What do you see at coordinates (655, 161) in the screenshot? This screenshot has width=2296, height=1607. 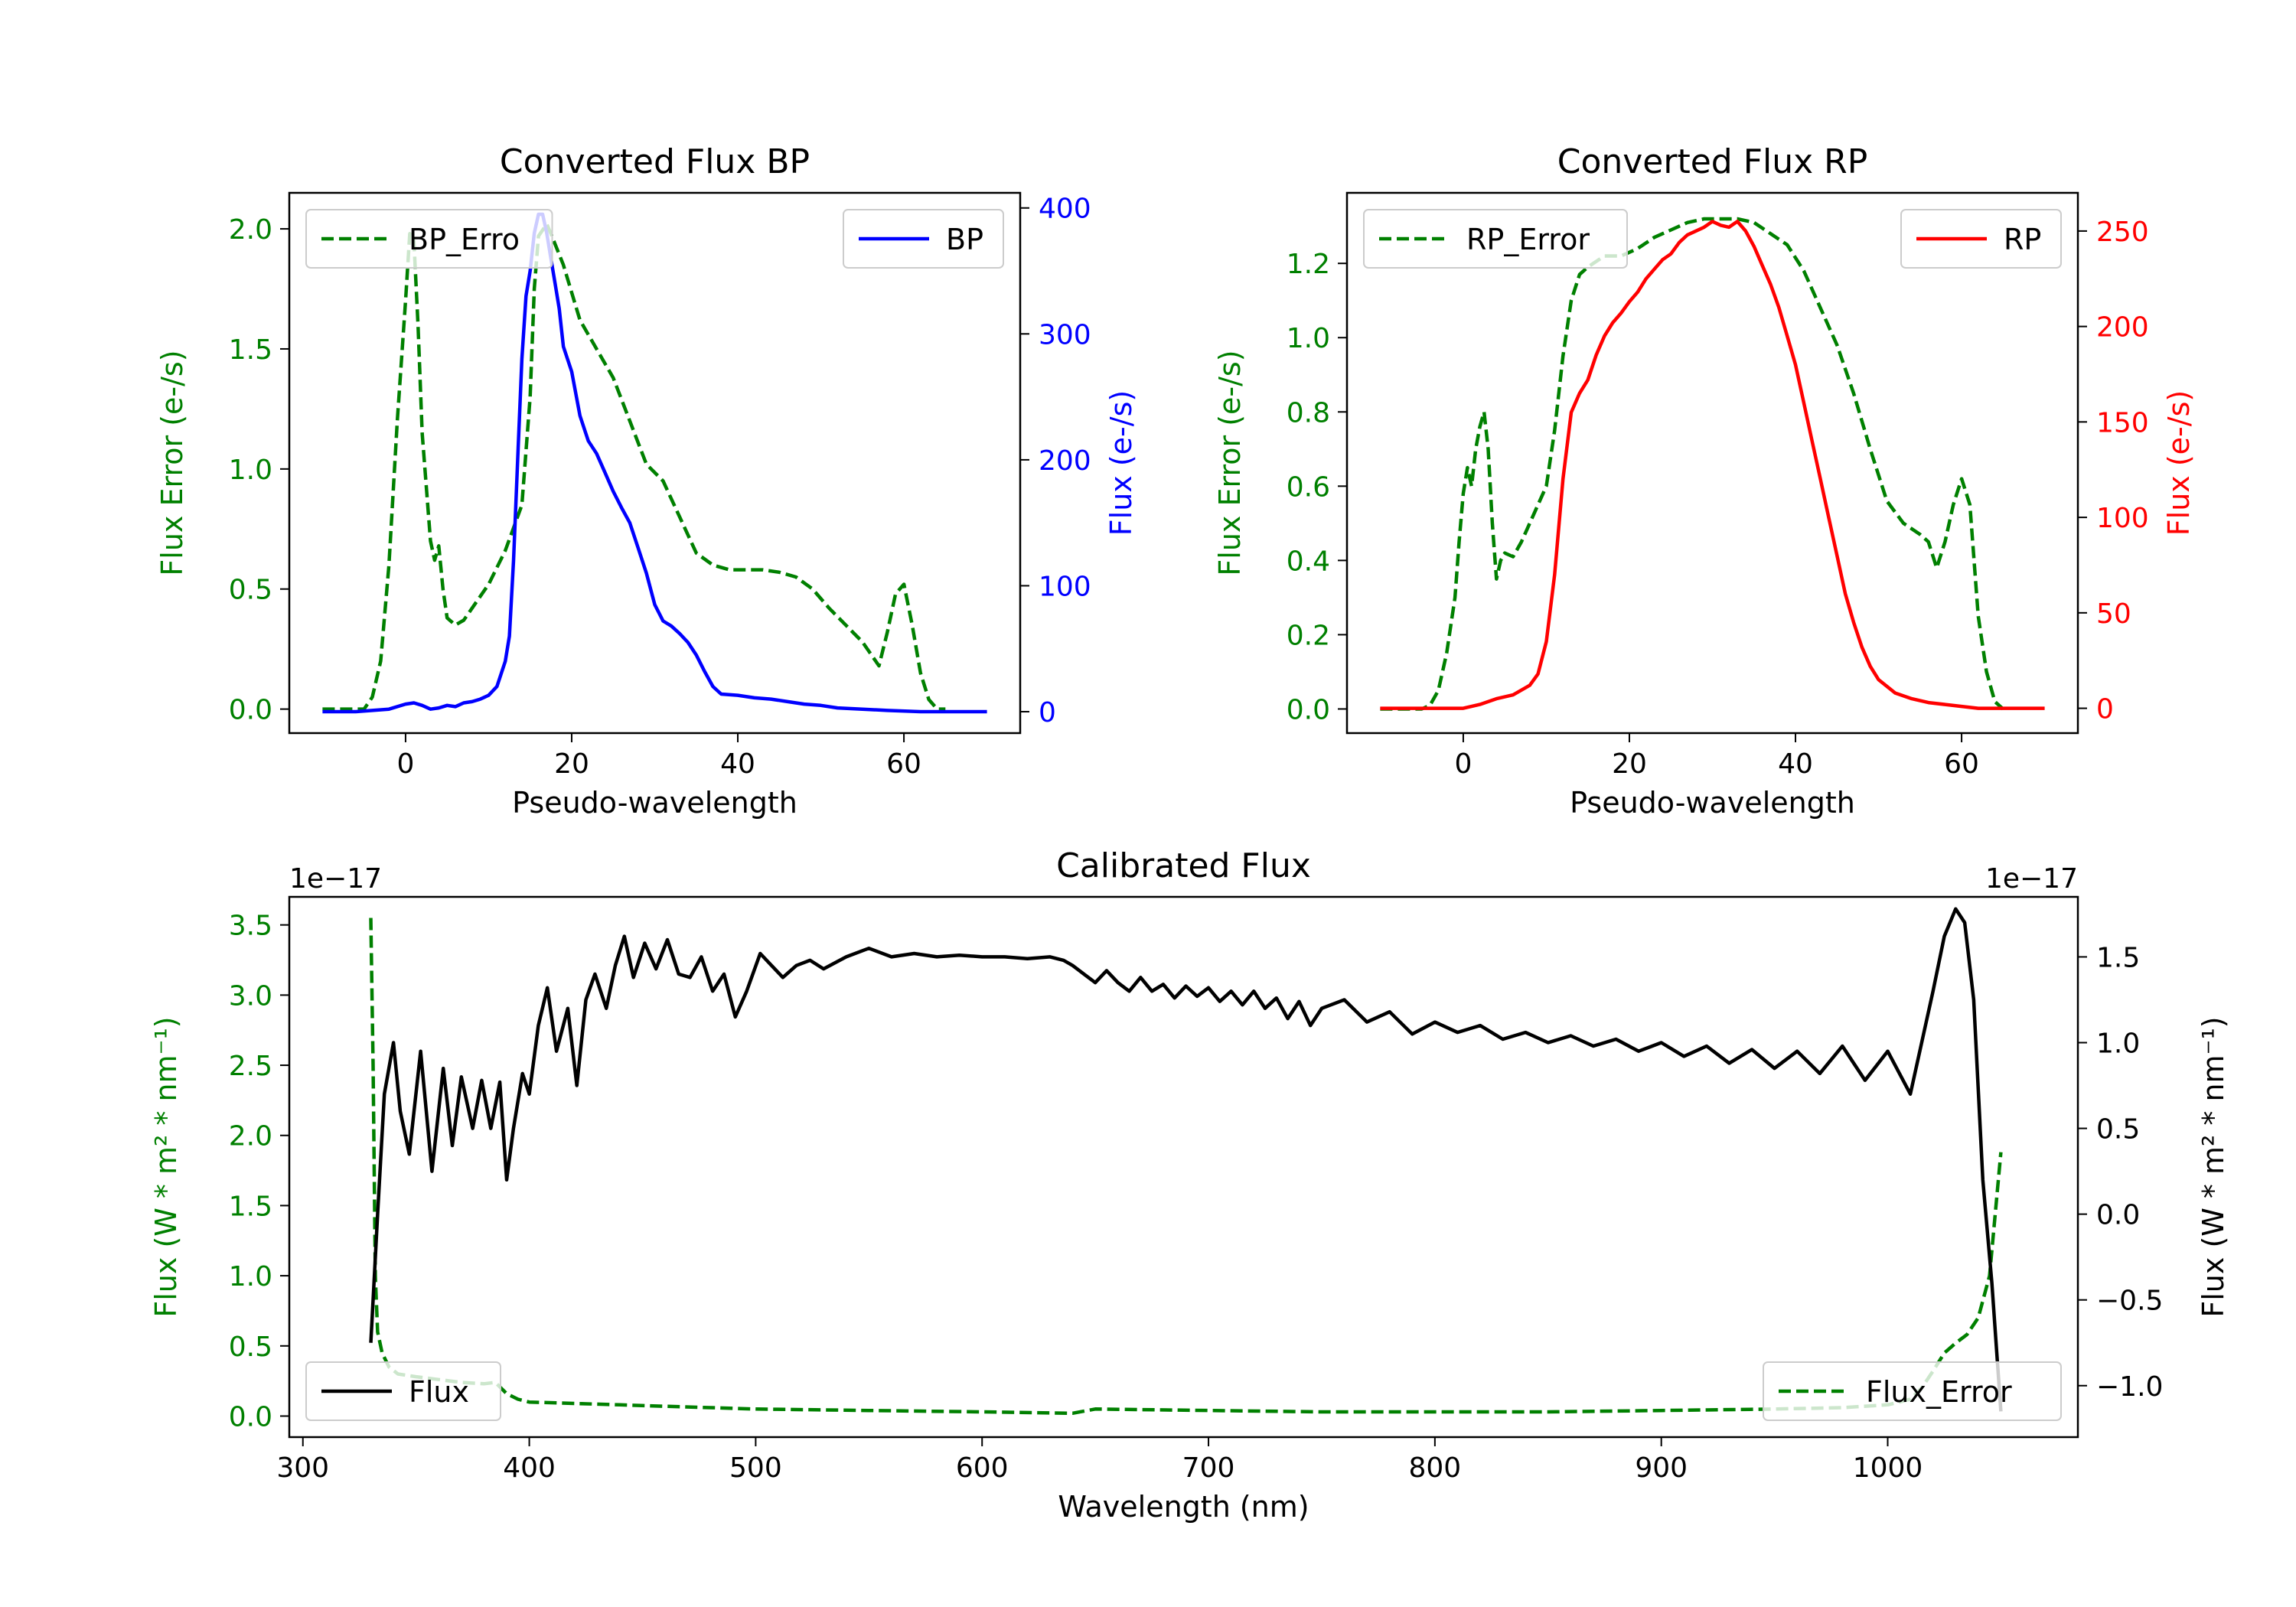 I see `chart-title: Converted Flux BP` at bounding box center [655, 161].